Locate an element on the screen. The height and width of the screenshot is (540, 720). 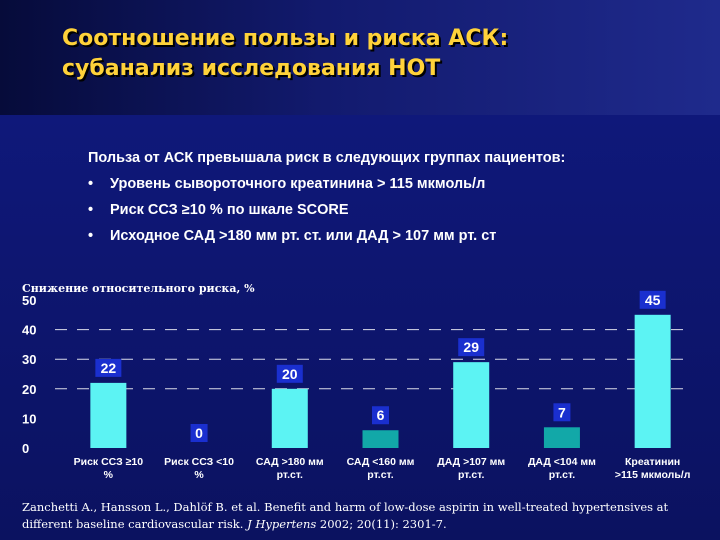
bullet-item: • Риск ССЗ ≥10 % по шкале SCORE is located at coordinates (292, 215).